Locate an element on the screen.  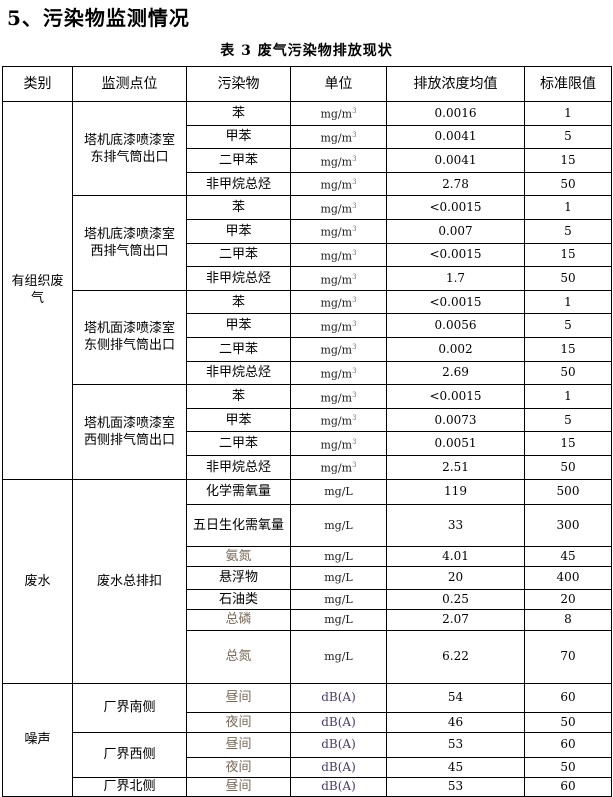
table-row: 非甲烷总烃 mg/m3 2.69 50 is located at coordinates (307, 373).